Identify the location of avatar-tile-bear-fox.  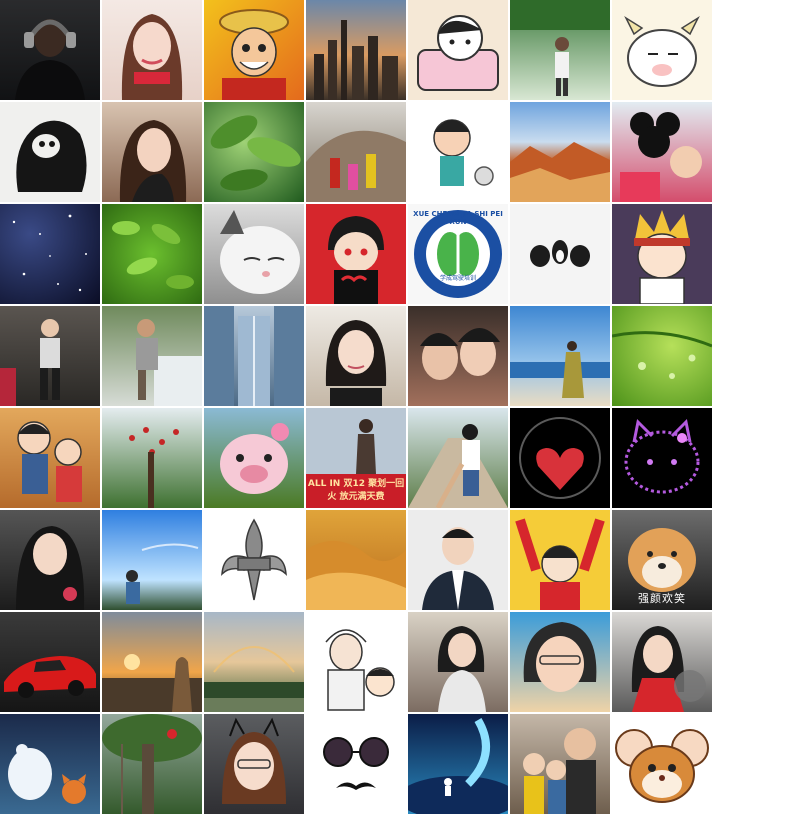
(50, 764).